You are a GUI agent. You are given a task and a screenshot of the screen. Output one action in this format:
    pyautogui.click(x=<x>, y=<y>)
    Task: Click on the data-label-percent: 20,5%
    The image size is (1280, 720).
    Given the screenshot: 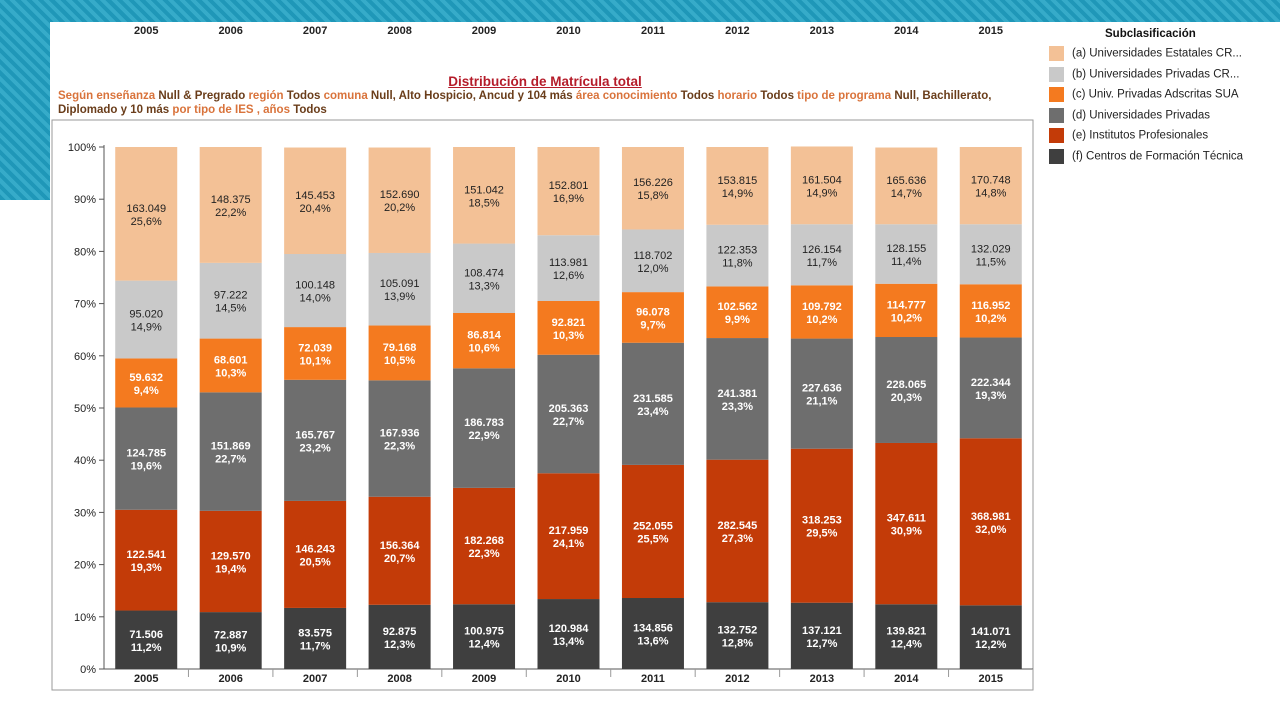 What is the action you would take?
    pyautogui.click(x=315, y=562)
    